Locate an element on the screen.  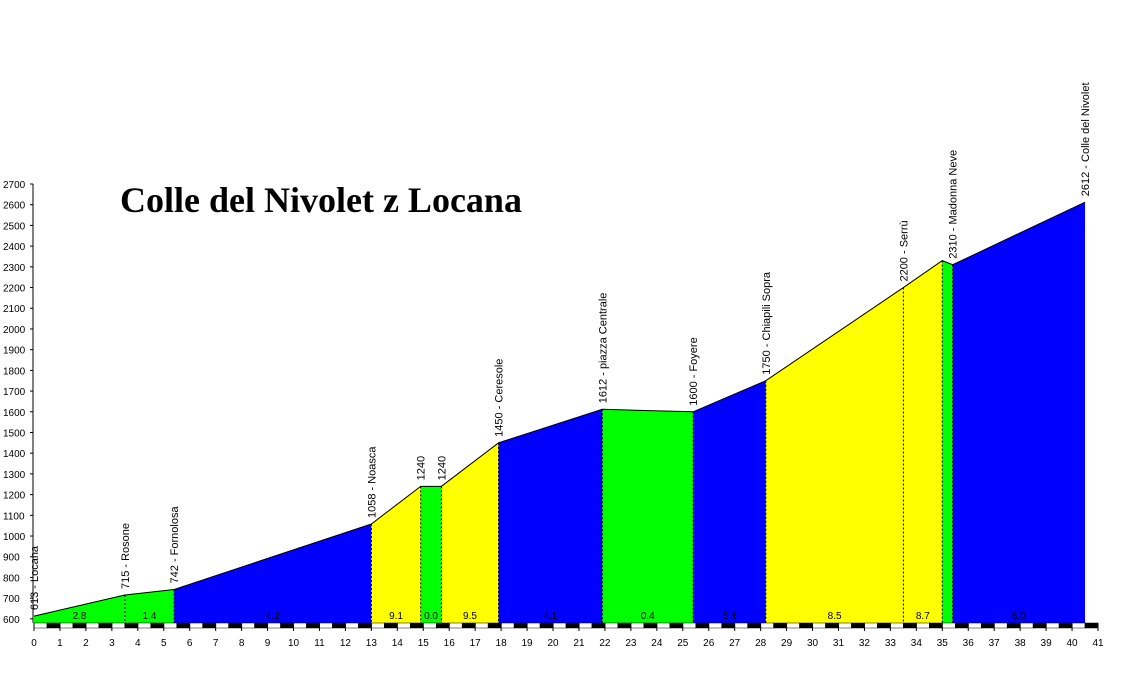
point-label: 1058 - Noasca is located at coordinates (372, 482).